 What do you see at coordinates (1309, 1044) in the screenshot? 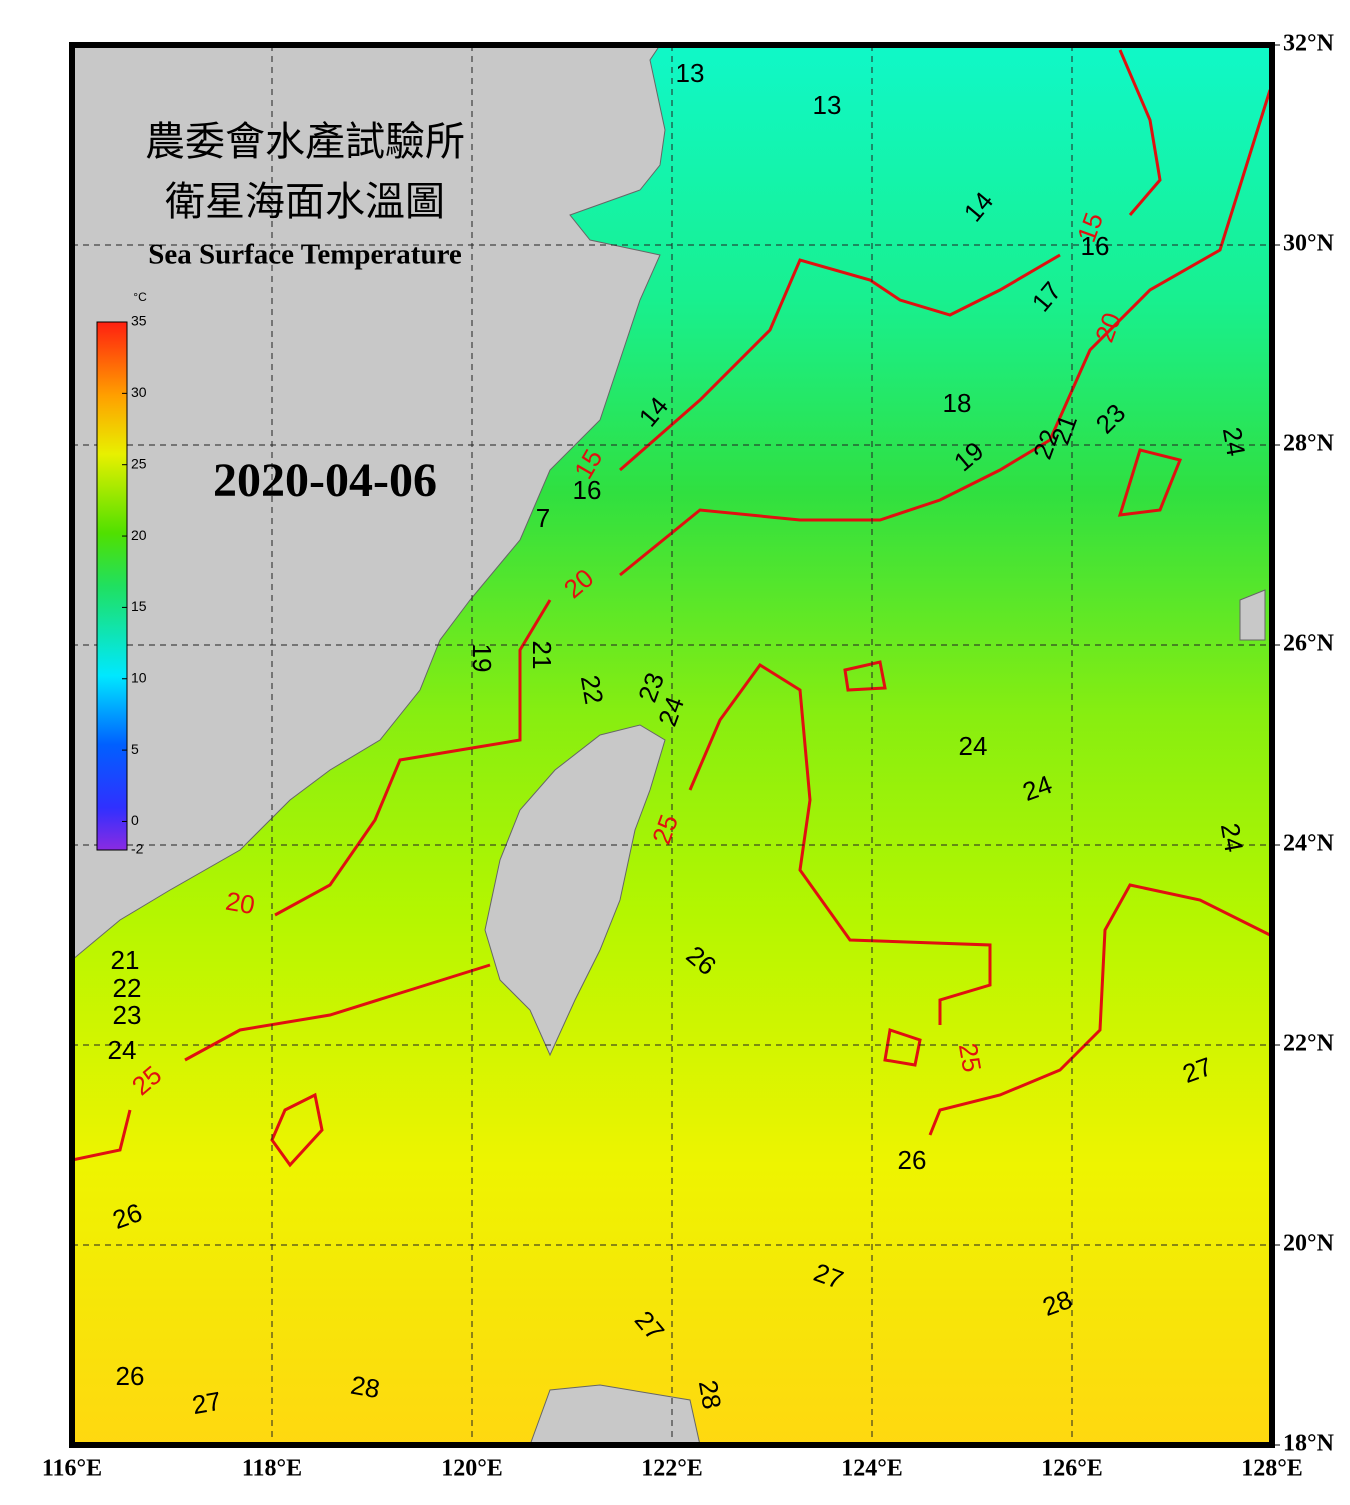
I see `lat-label: 22°N` at bounding box center [1309, 1044].